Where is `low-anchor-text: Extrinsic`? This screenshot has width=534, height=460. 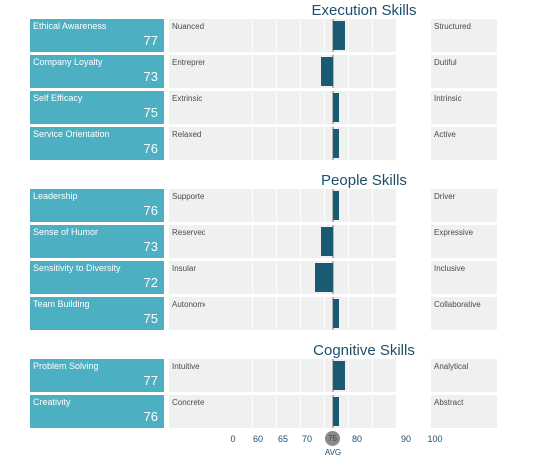 low-anchor-text: Extrinsic is located at coordinates (187, 98).